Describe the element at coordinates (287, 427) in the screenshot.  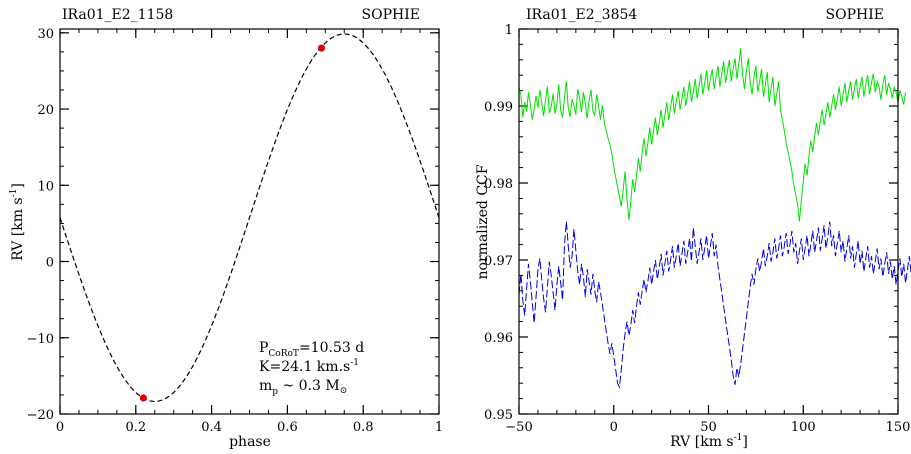
I see `left-x-tick-label: 0.6` at that location.